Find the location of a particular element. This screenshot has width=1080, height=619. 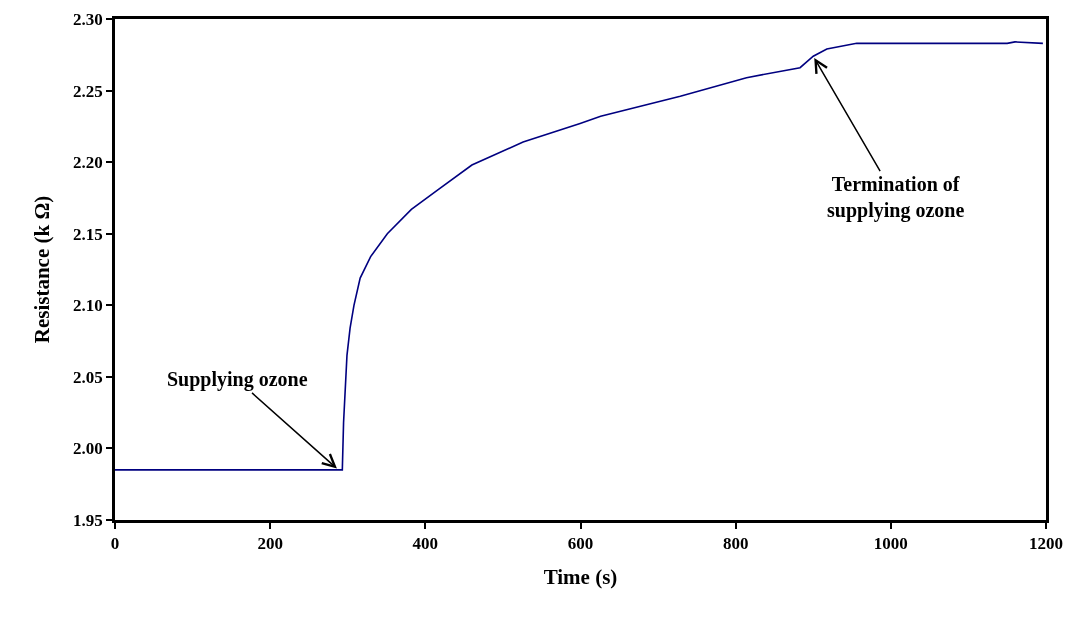

x-tick-label: 800 is located at coordinates (735, 544).